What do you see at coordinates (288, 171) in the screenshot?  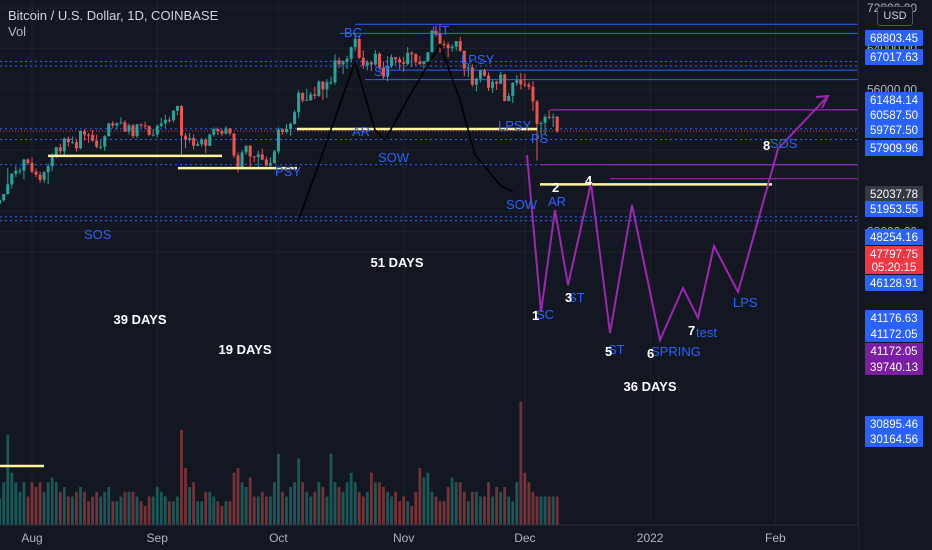 I see `wyckoff-label: PSY` at bounding box center [288, 171].